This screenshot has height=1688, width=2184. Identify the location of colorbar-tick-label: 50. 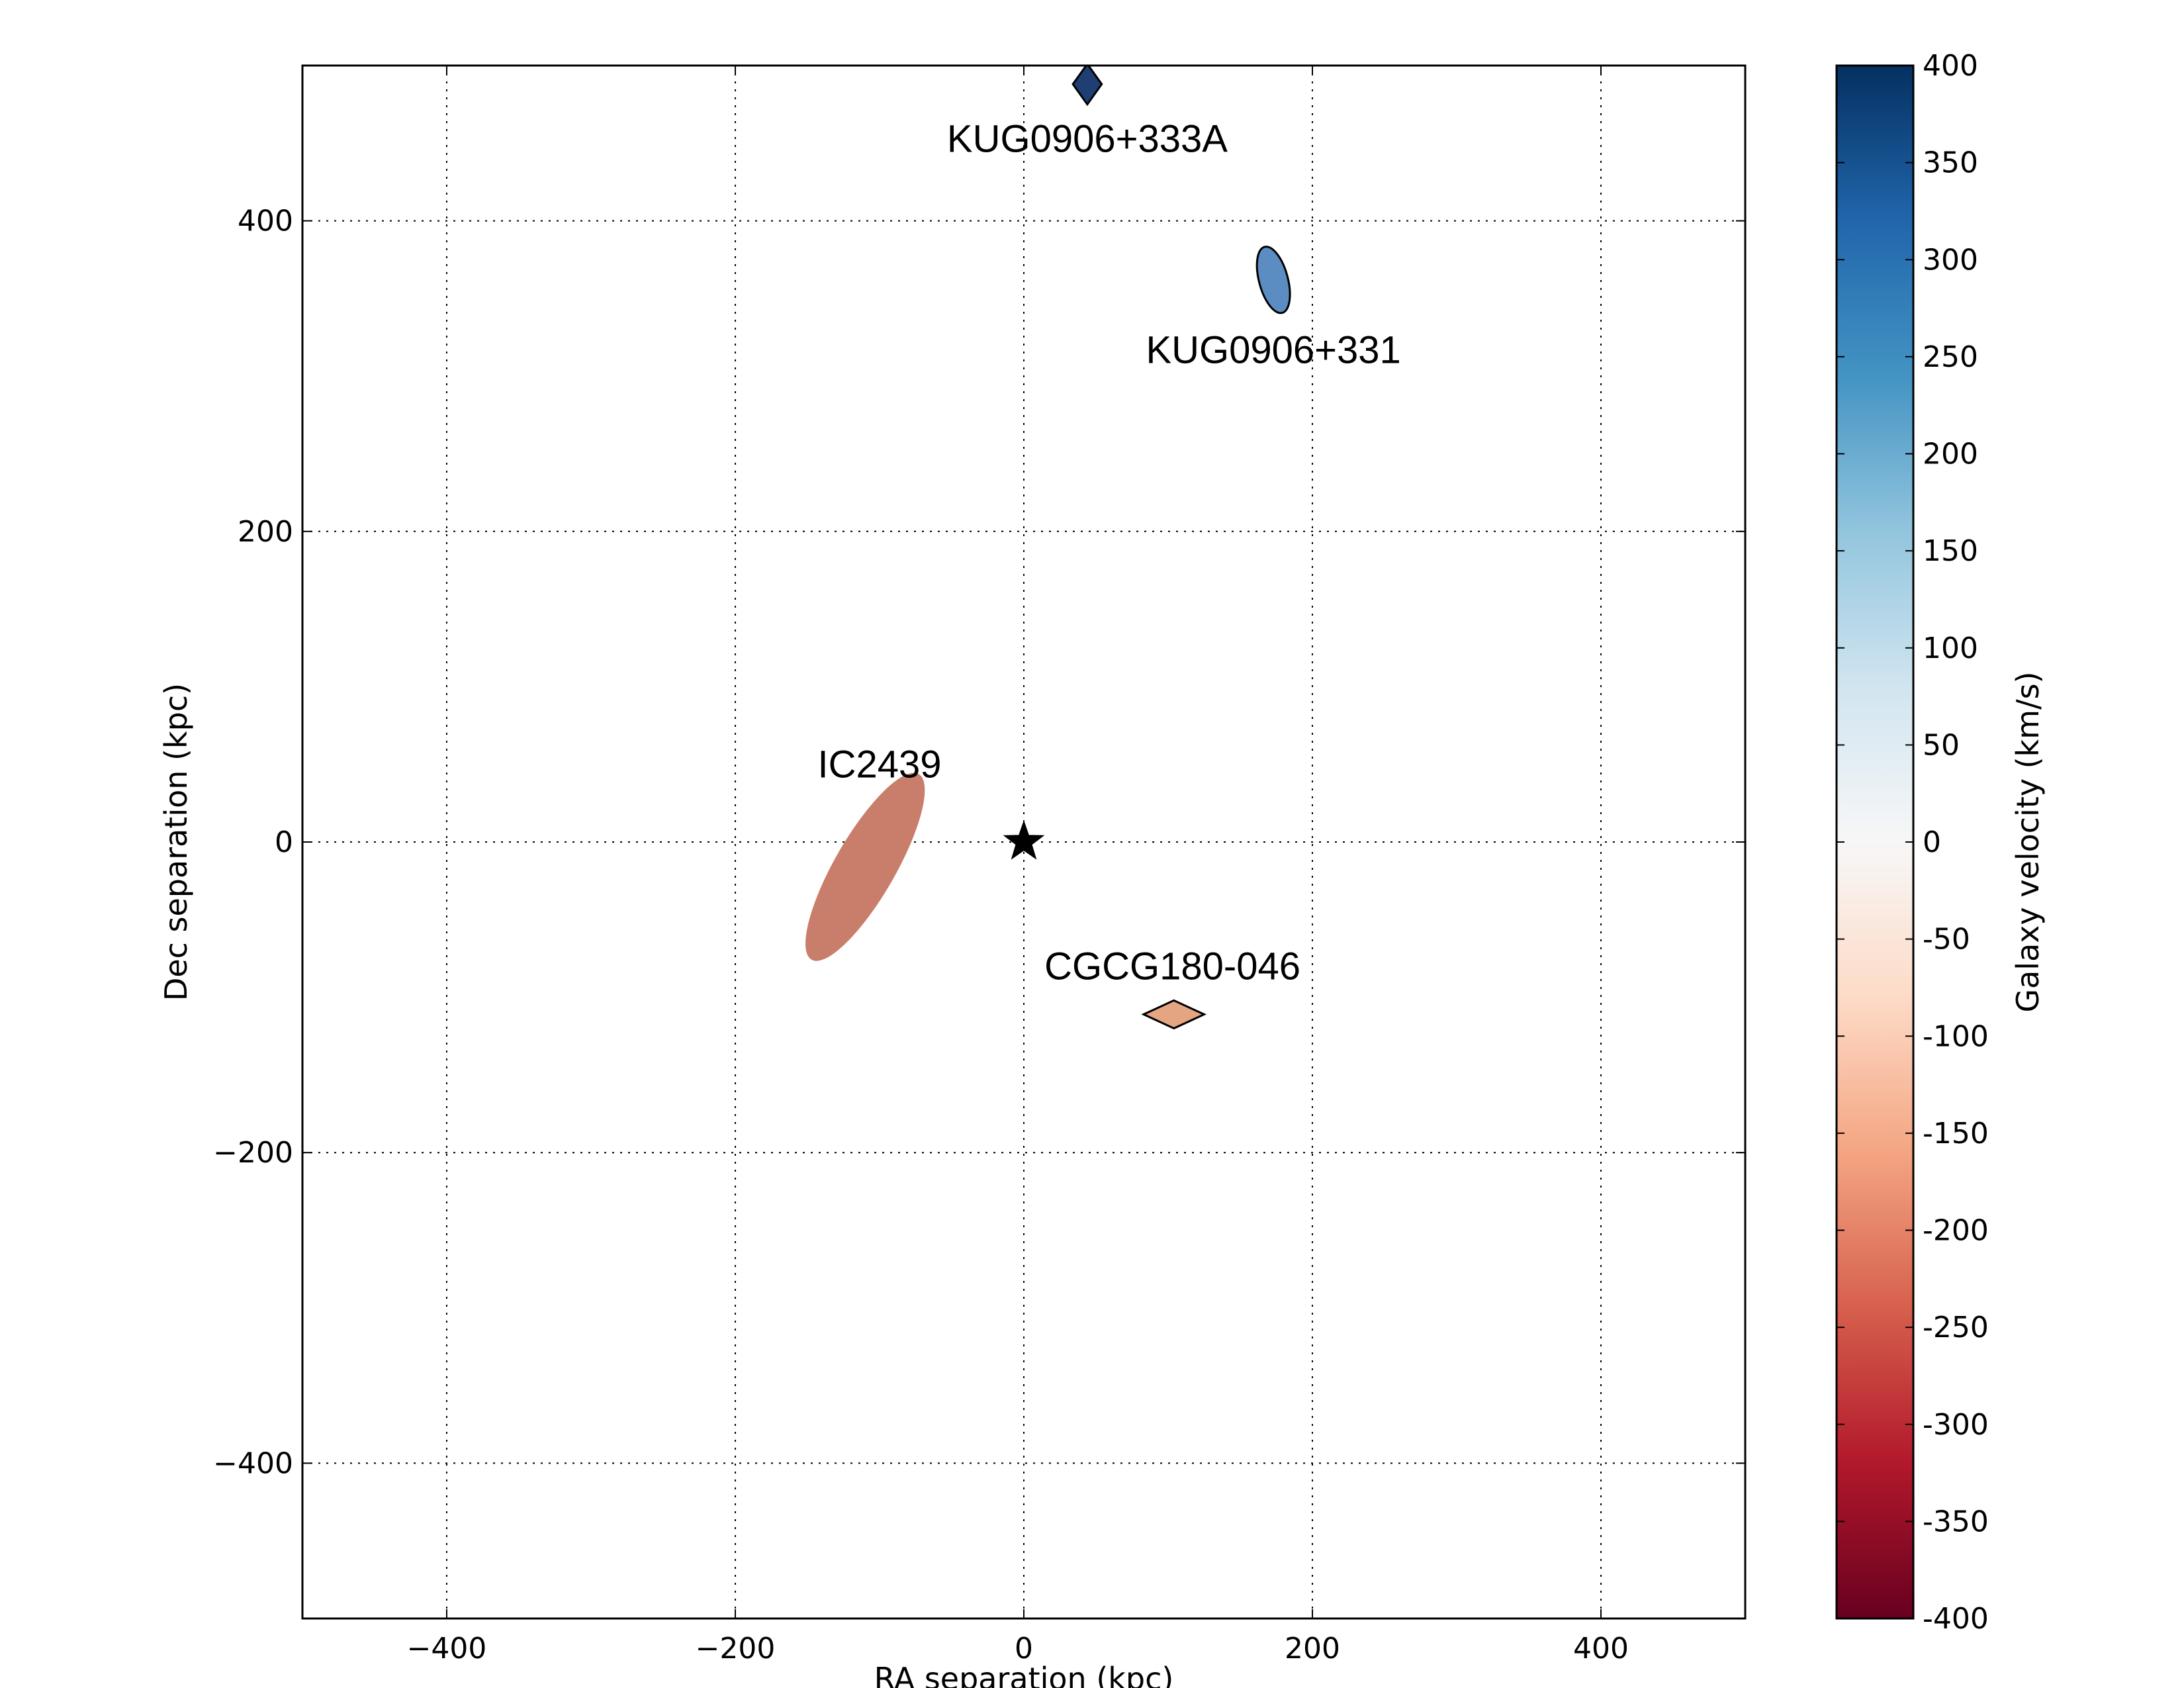
(1942, 745).